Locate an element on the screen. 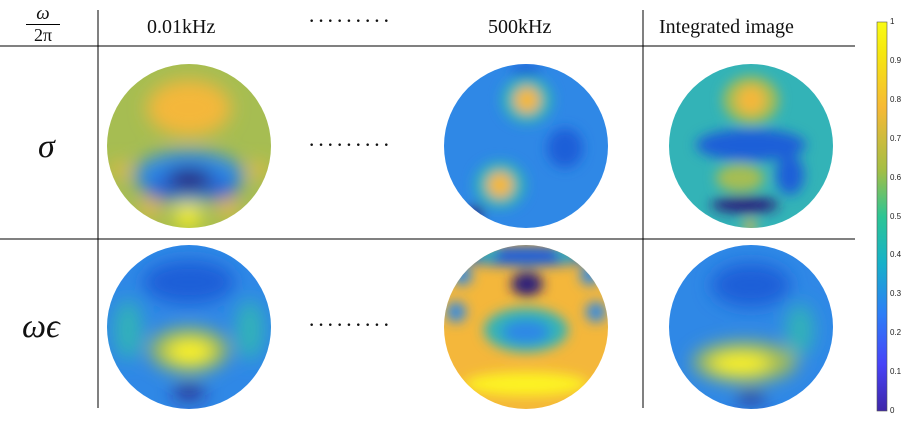  omega-epsilon-row-ellipsis: ········· is located at coordinates (350, 324).